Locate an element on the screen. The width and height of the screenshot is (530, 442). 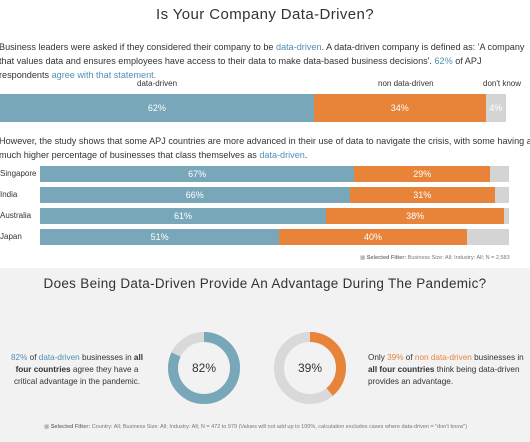
donut-data-driven: 82% is located at coordinates (204, 368).